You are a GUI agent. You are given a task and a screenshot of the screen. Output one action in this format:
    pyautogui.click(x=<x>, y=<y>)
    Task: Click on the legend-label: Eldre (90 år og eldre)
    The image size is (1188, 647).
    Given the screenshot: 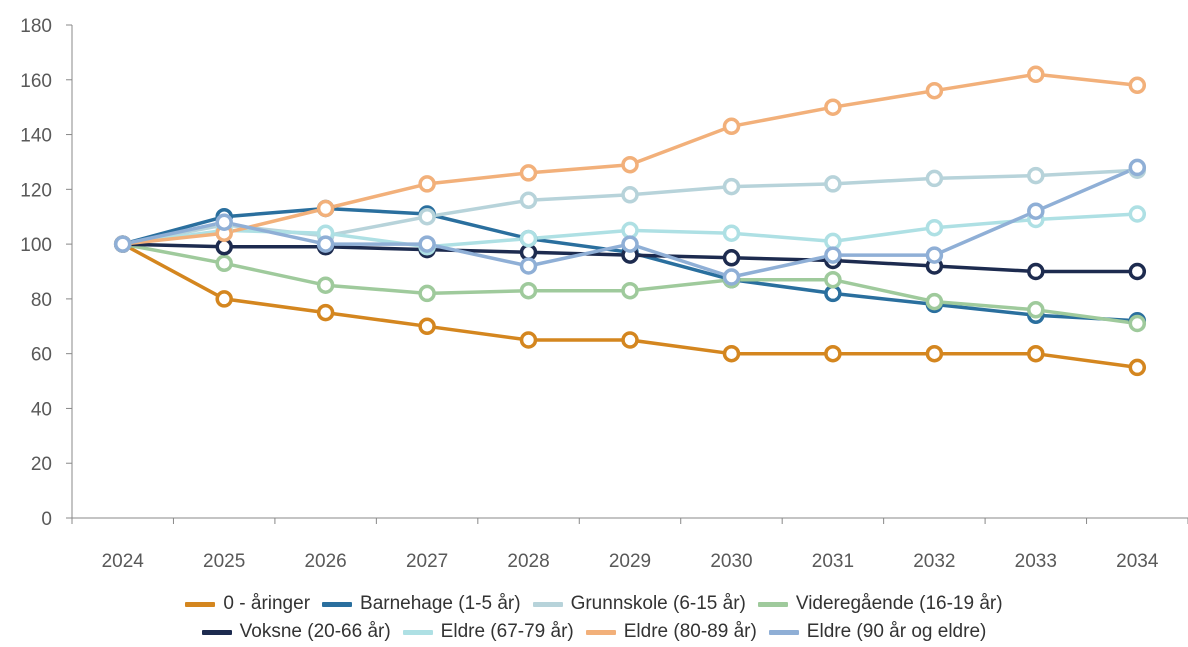 What is the action you would take?
    pyautogui.click(x=896, y=631)
    